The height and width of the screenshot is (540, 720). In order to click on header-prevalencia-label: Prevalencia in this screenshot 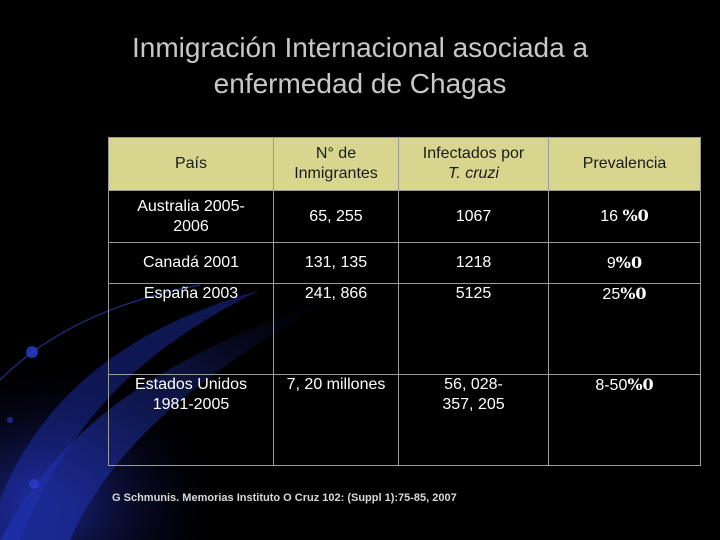, I will do `click(624, 163)`.